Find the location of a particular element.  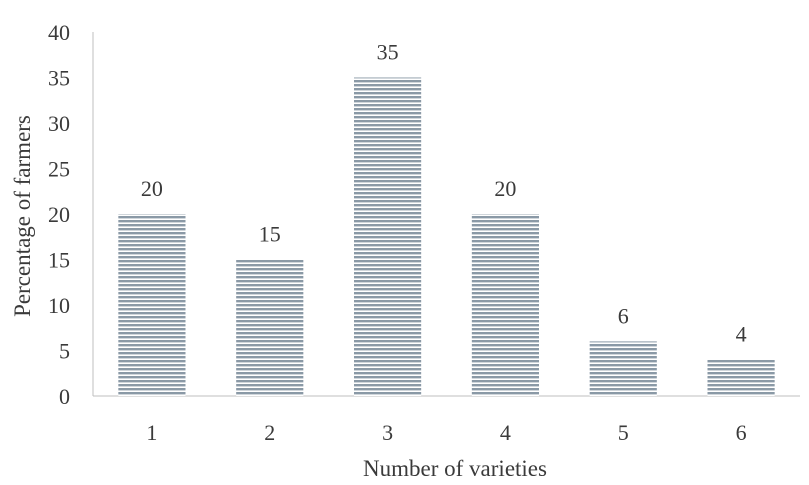

x-tick-label: 5 is located at coordinates (623, 432).